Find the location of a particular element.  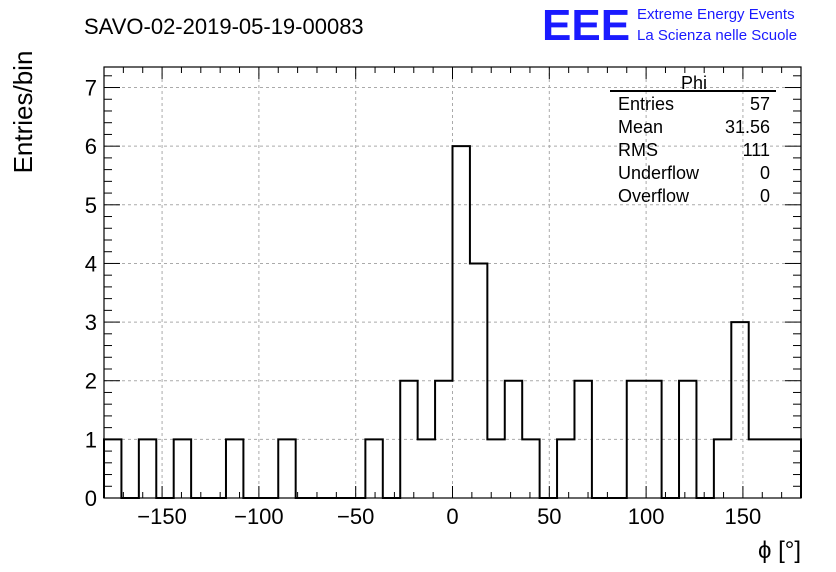

y-tick-label: 1 is located at coordinates (91, 439).